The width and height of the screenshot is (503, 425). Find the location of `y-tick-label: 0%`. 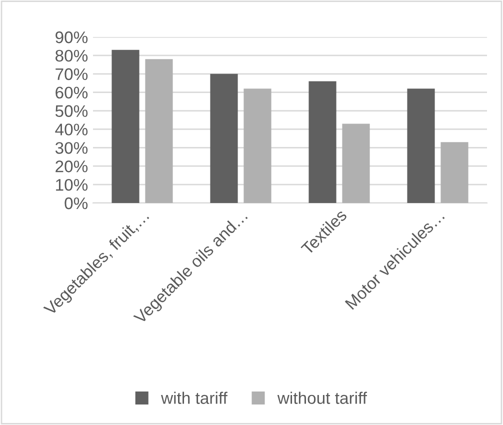

y-tick-label: 0% is located at coordinates (76, 203).